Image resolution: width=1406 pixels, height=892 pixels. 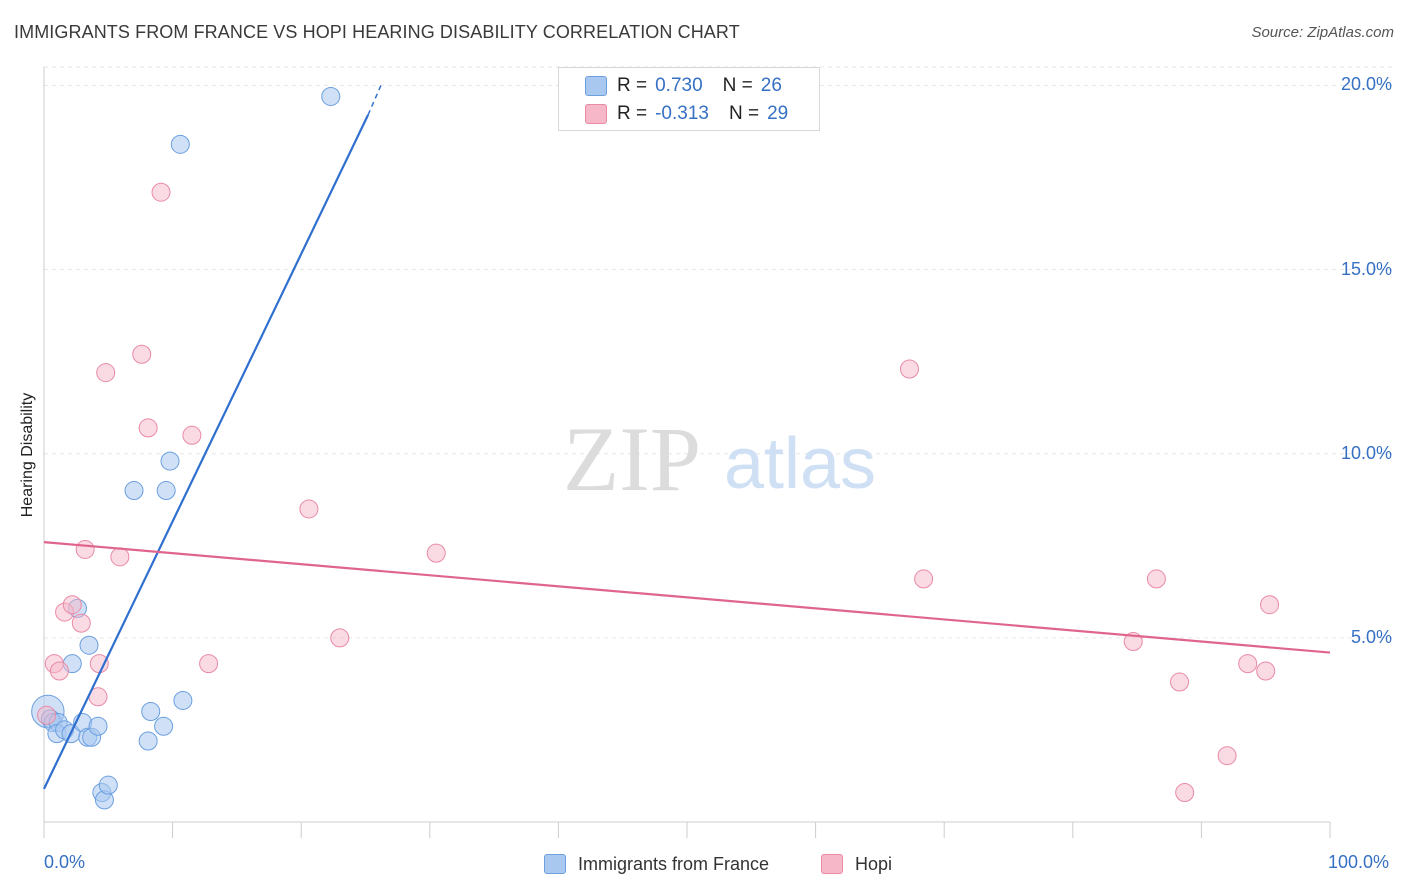 I want to click on y-tick-label: 15.0%, so click(x=1366, y=268).